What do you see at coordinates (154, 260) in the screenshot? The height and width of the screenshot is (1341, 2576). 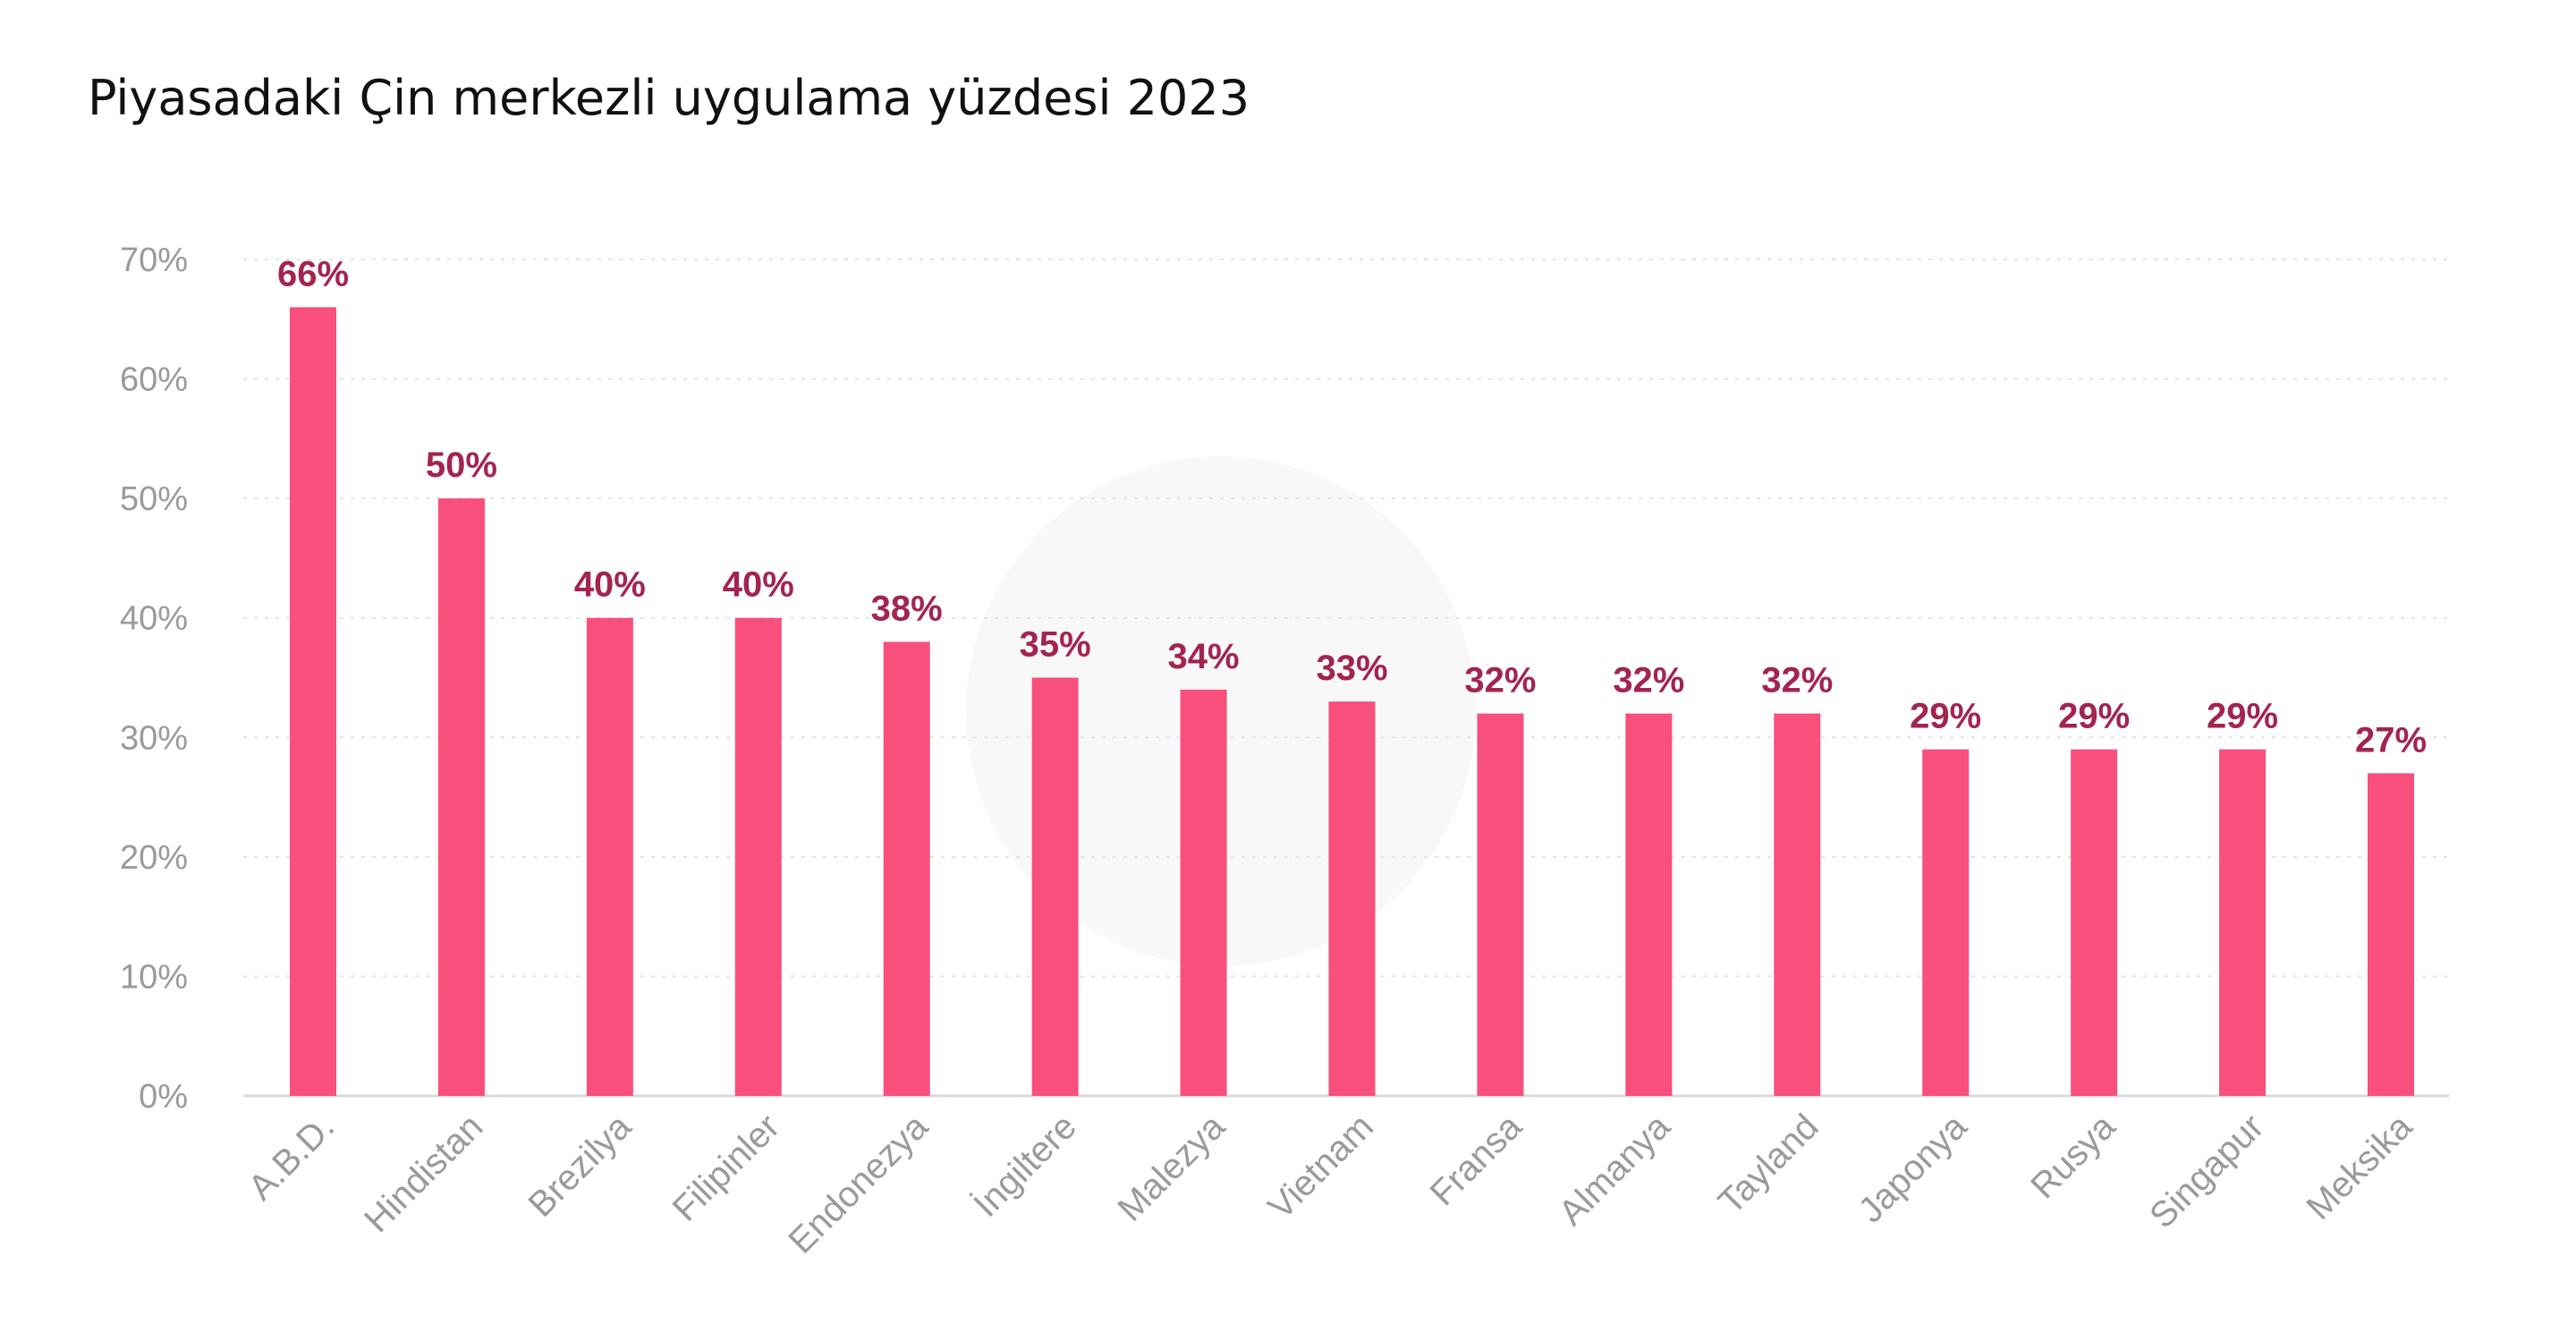 I see `y-tick-label: 70%` at bounding box center [154, 260].